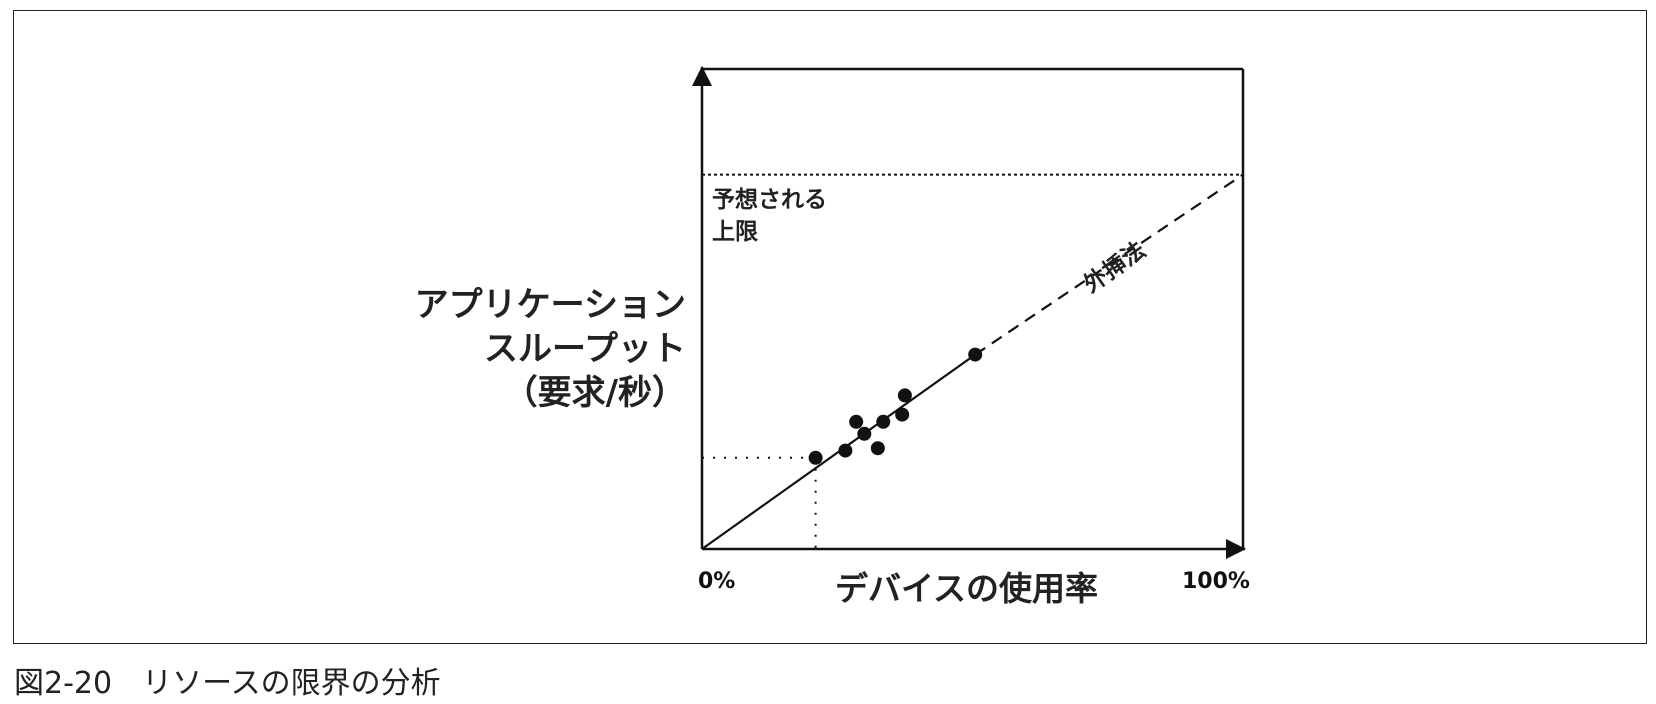  Describe the element at coordinates (1236, 549) in the screenshot. I see `x-axis-arrow-icon` at that location.